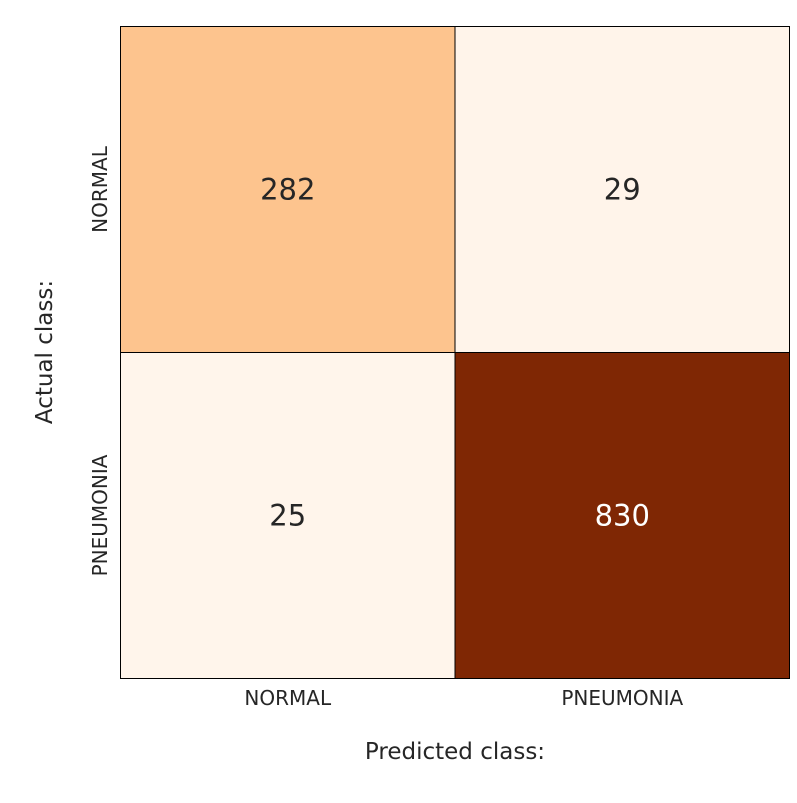  I want to click on cell-value-label: 29, so click(622, 190).